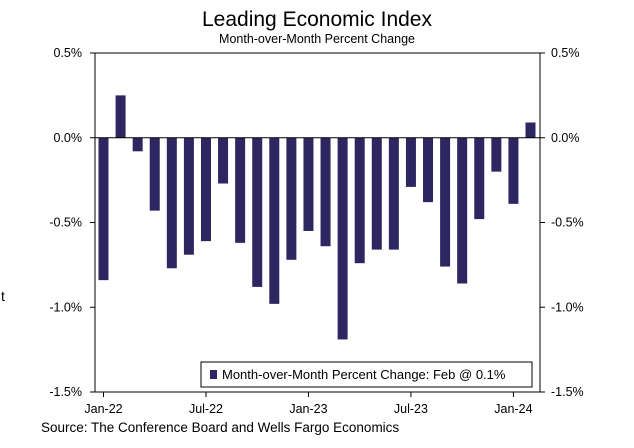 This screenshot has width=634, height=448. I want to click on legend-box, so click(366, 374).